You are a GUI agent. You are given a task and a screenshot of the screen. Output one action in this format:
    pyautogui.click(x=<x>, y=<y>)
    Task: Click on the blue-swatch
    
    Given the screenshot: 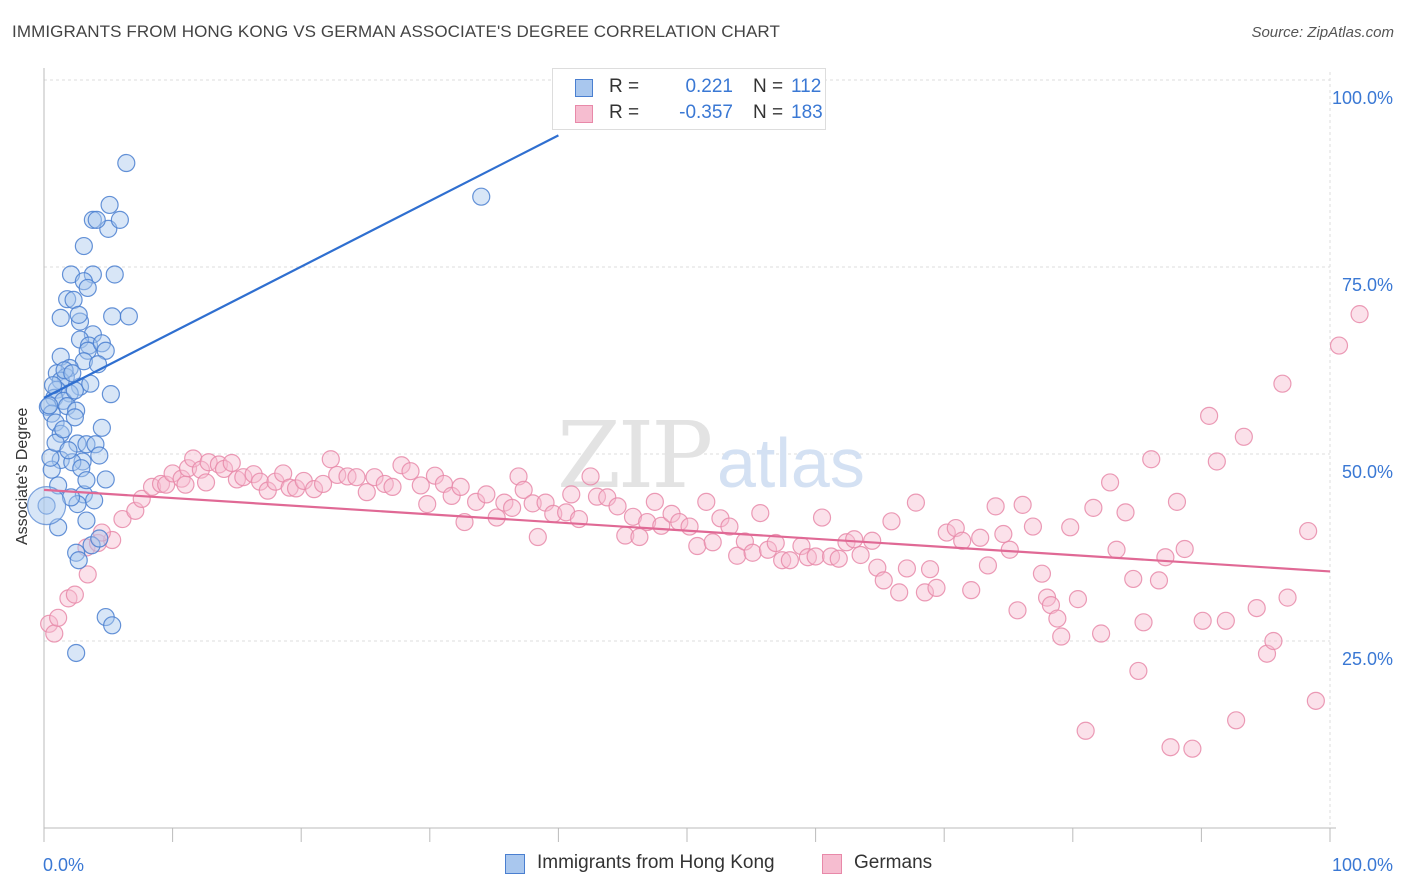 What is the action you would take?
    pyautogui.click(x=515, y=864)
    